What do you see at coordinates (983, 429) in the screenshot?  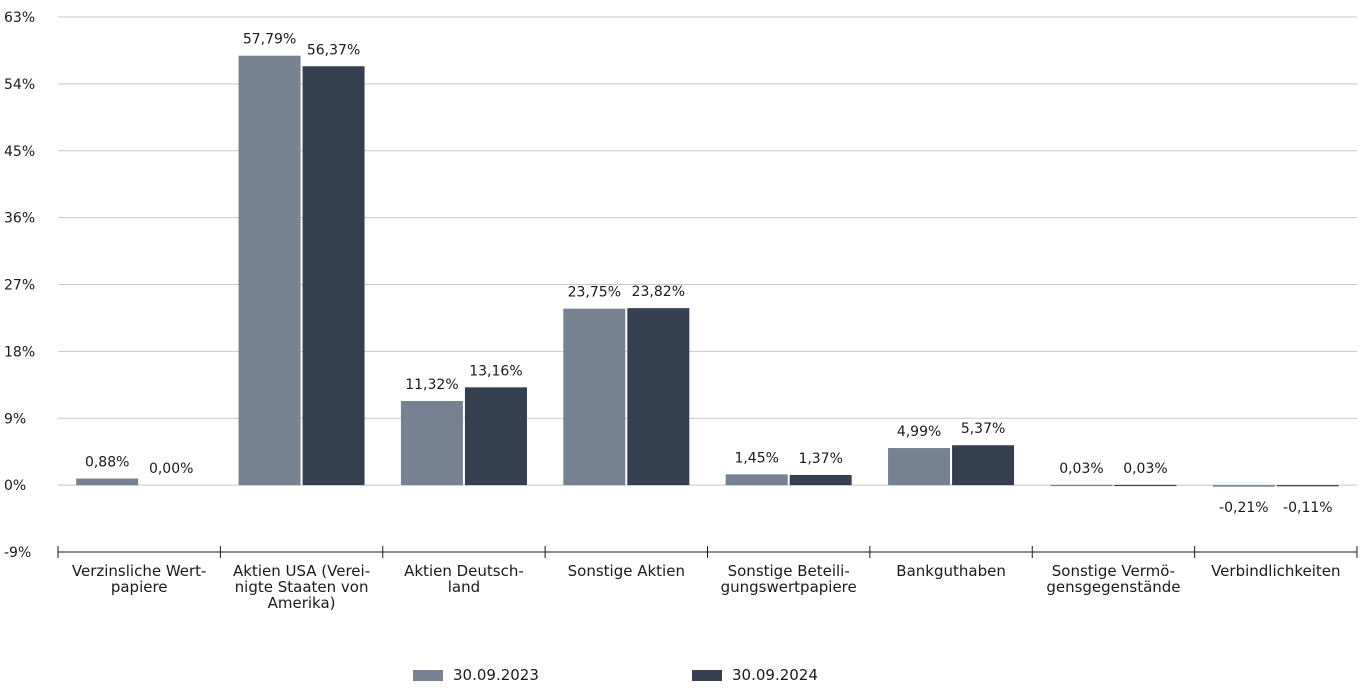 I see `data-label: 5,37%` at bounding box center [983, 429].